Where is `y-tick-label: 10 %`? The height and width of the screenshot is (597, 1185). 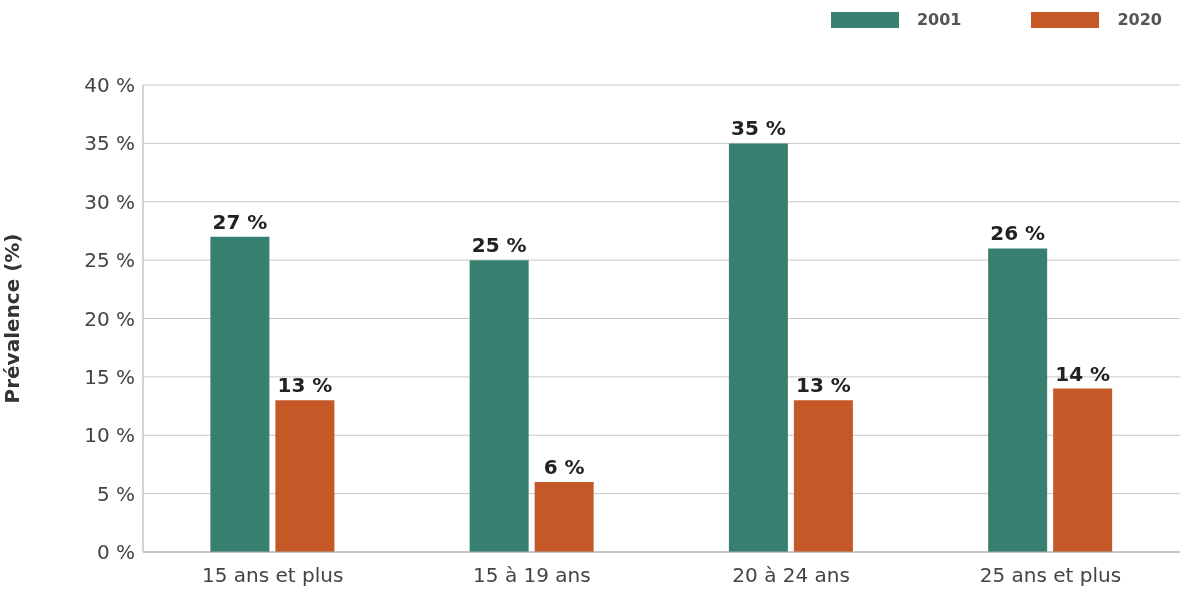
y-tick-label: 10 % is located at coordinates (109, 435).